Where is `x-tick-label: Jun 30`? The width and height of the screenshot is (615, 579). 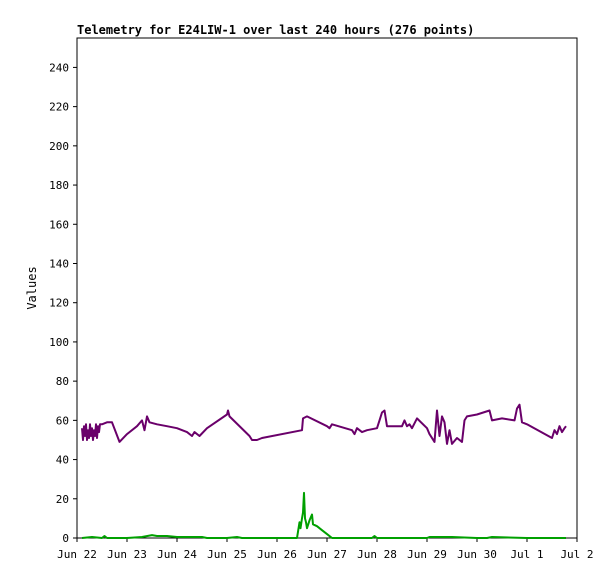
x-tick-label: Jun 30 is located at coordinates (477, 554).